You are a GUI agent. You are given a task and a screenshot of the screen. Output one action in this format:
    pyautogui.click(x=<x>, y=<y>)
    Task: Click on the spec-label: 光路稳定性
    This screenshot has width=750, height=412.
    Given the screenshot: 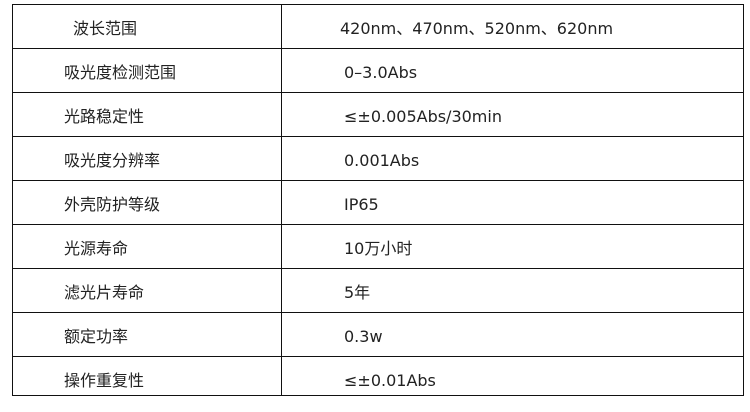 What is the action you would take?
    pyautogui.click(x=147, y=114)
    